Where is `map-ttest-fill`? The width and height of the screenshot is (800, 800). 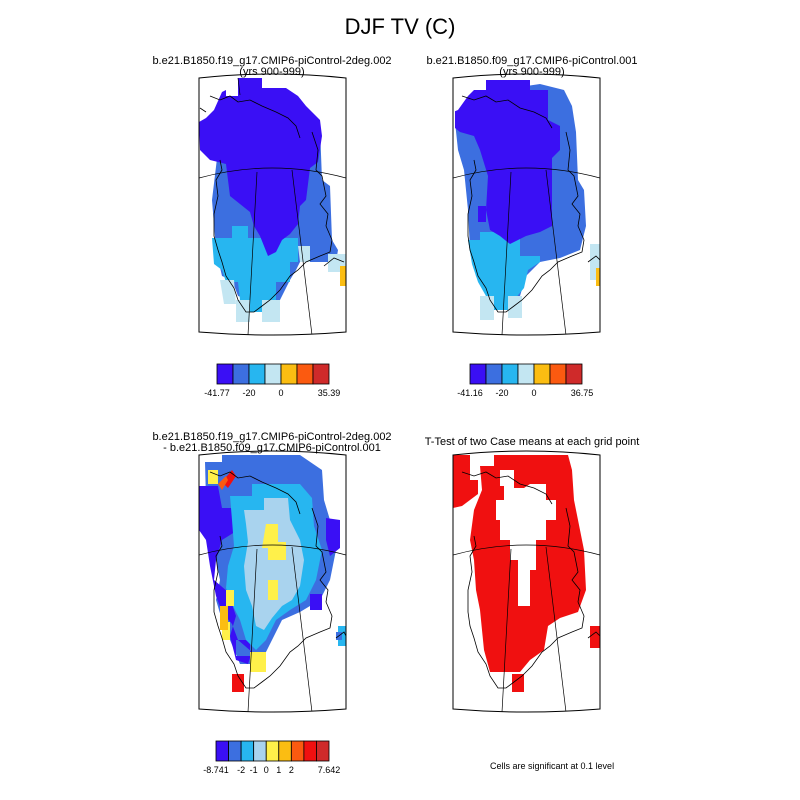
map-ttest-fill is located at coordinates (526, 583).